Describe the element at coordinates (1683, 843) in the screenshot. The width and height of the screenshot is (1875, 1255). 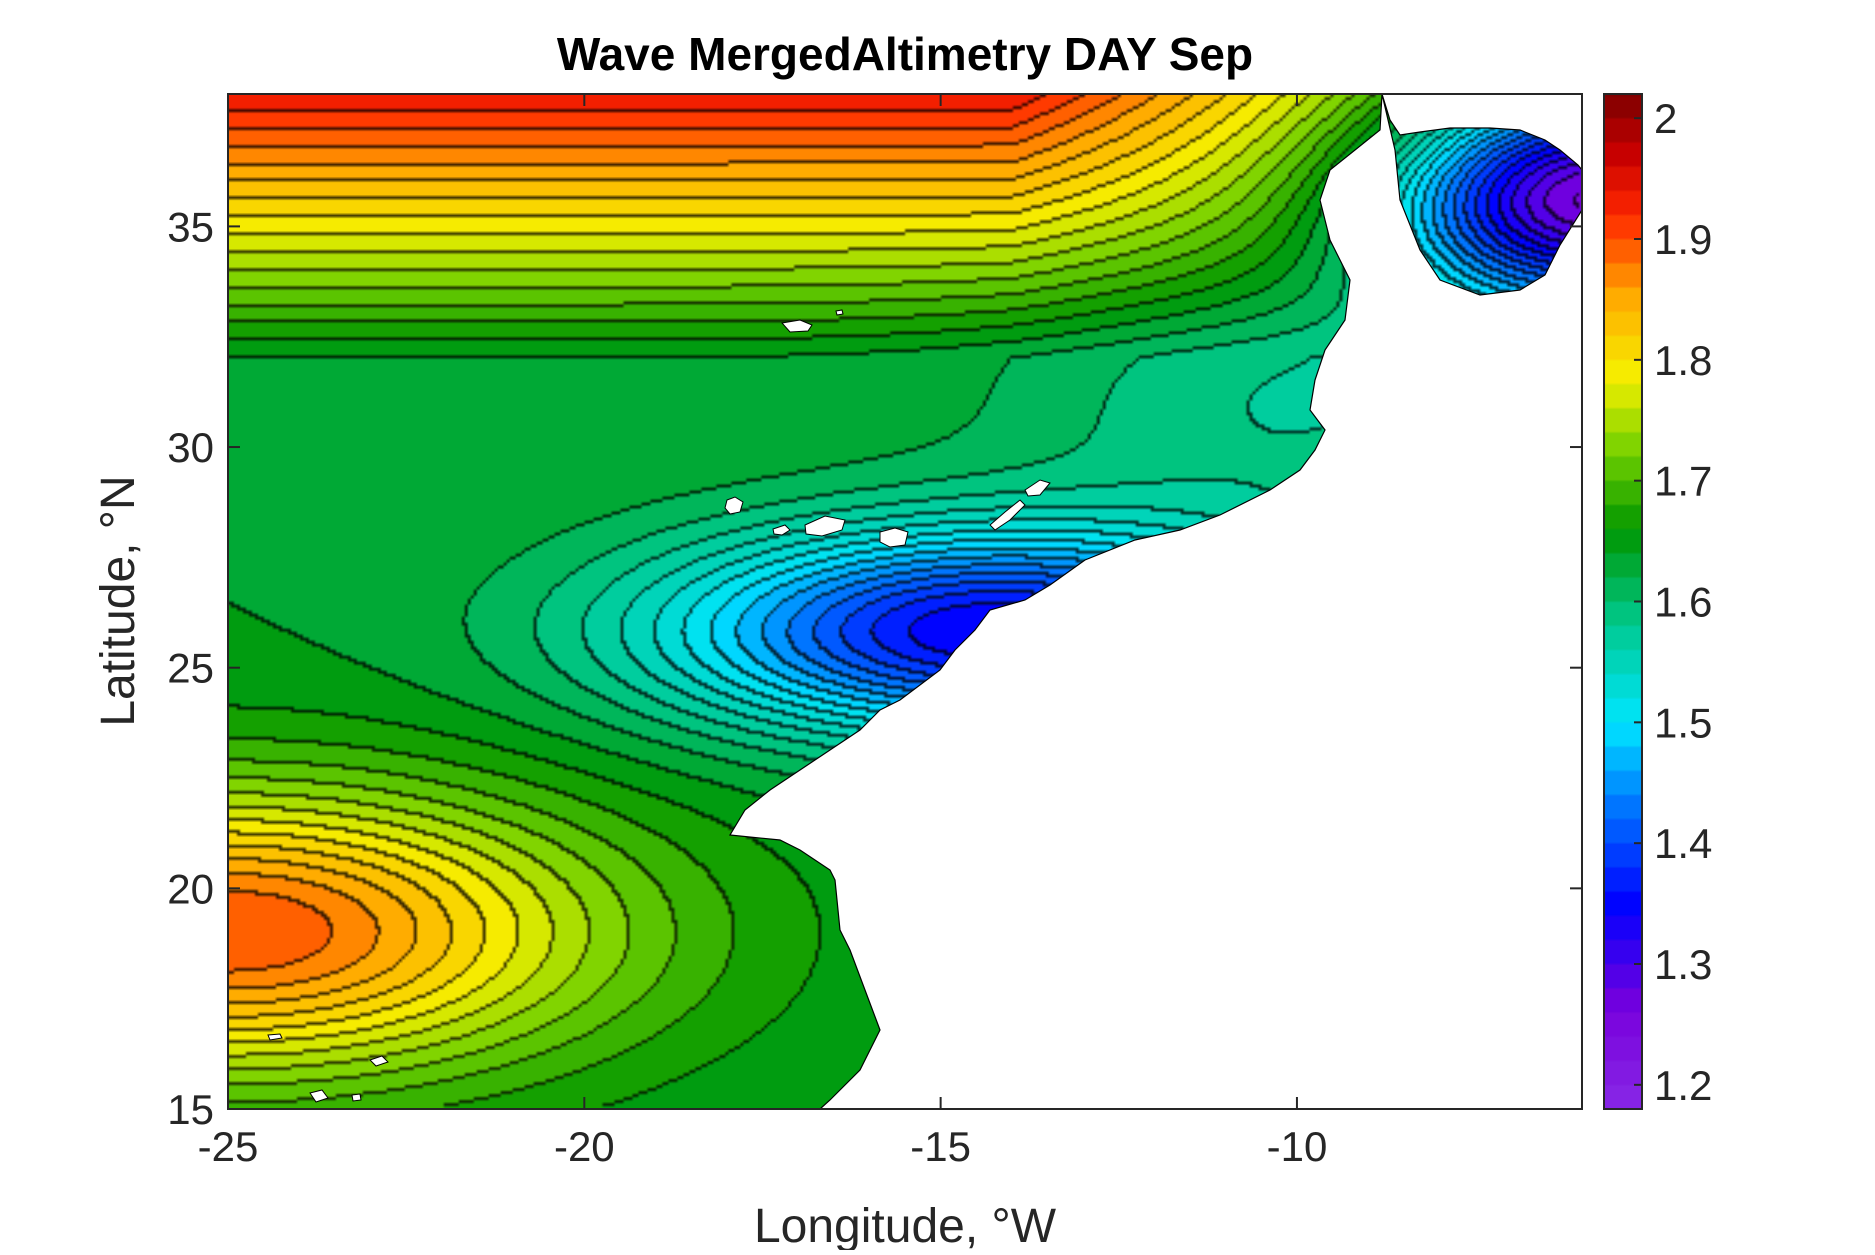
I see `colorbar-tick-label: 1.4` at that location.